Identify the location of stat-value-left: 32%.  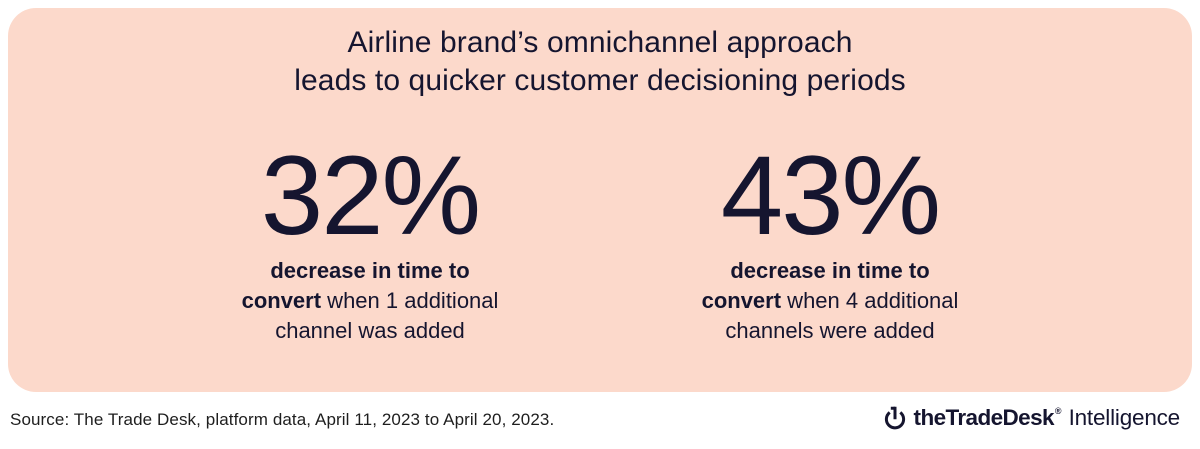
(370, 195).